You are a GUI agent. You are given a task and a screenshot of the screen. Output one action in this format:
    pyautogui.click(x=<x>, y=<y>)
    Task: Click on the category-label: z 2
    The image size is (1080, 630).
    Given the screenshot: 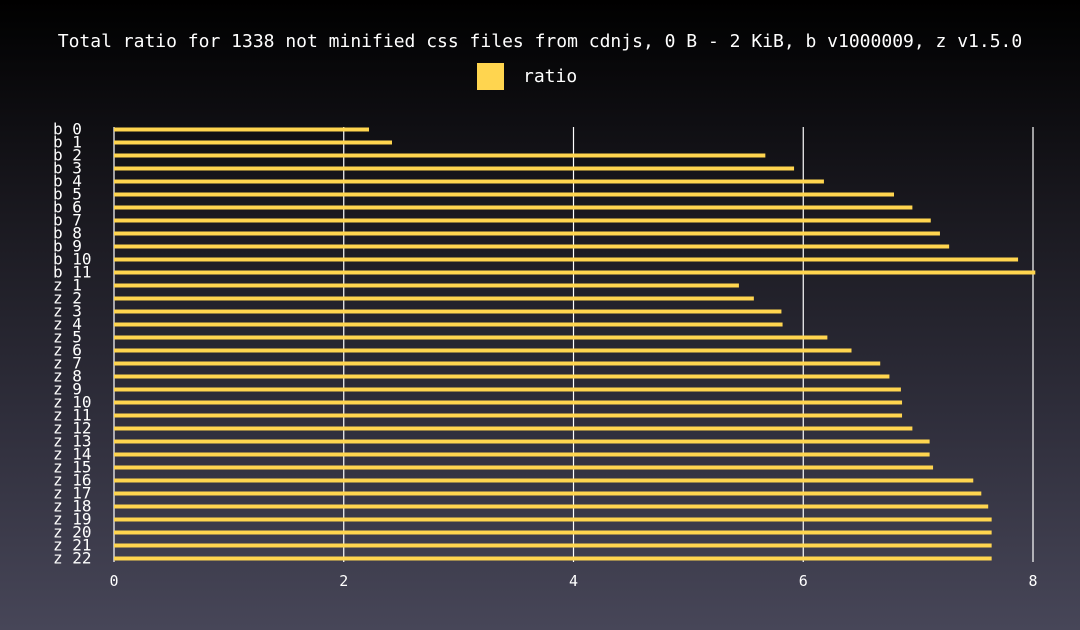 What is the action you would take?
    pyautogui.click(x=67, y=298)
    